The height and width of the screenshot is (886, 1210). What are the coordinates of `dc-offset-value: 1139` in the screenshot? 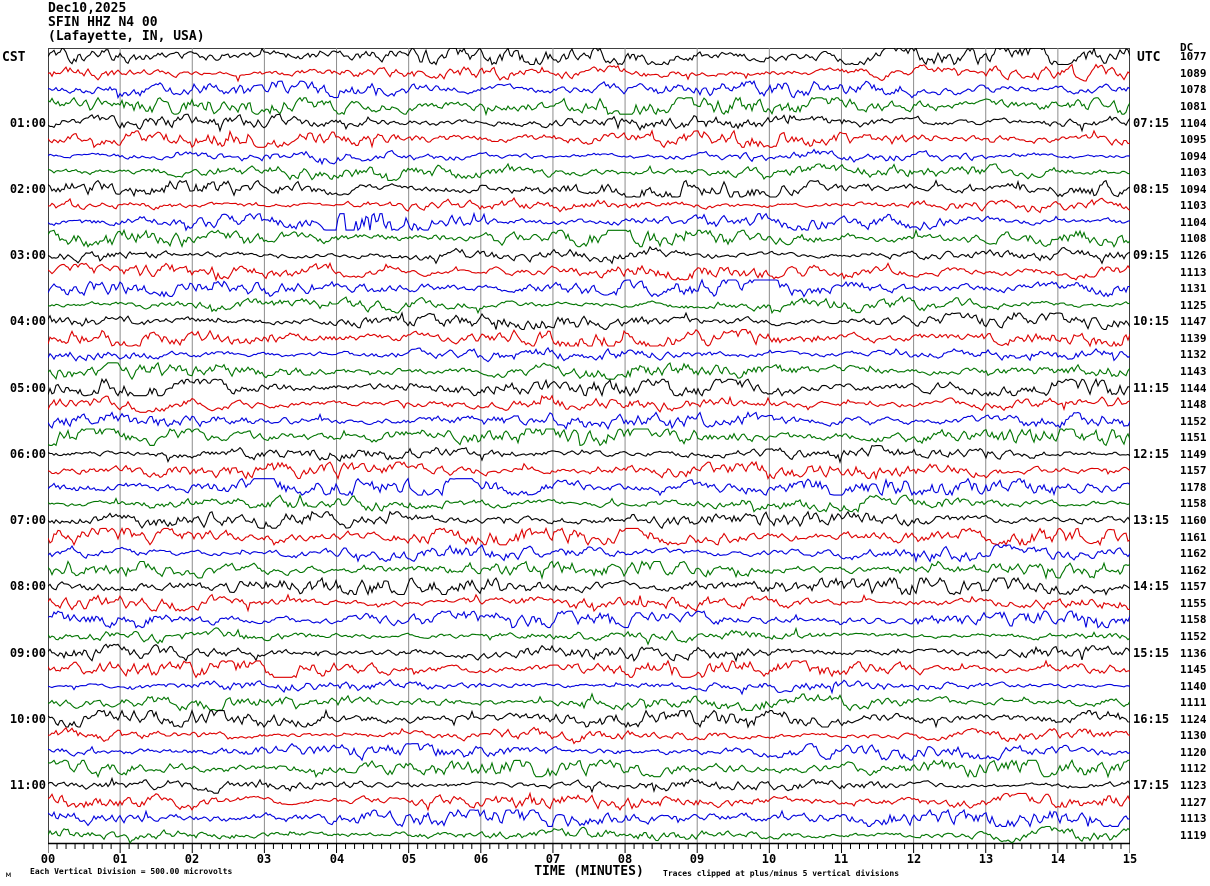 It's located at (1193, 338).